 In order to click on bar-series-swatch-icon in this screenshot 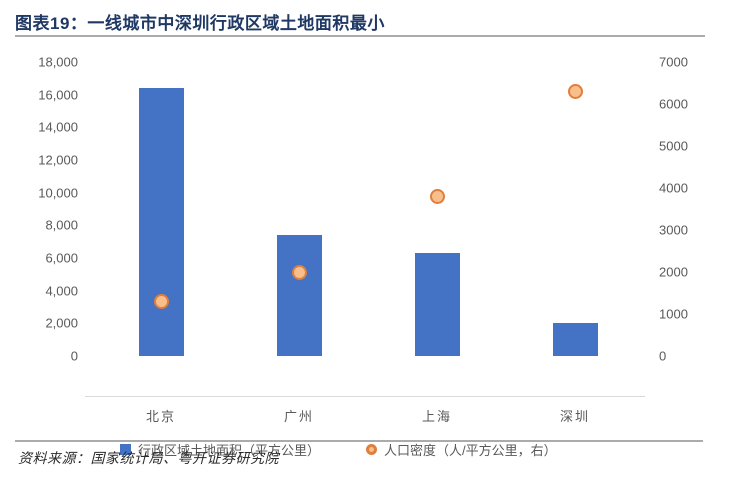, I will do `click(125, 449)`.